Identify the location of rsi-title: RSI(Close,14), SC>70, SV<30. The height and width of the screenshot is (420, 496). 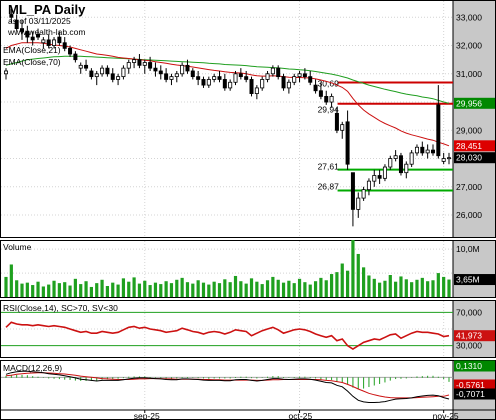
(60, 308).